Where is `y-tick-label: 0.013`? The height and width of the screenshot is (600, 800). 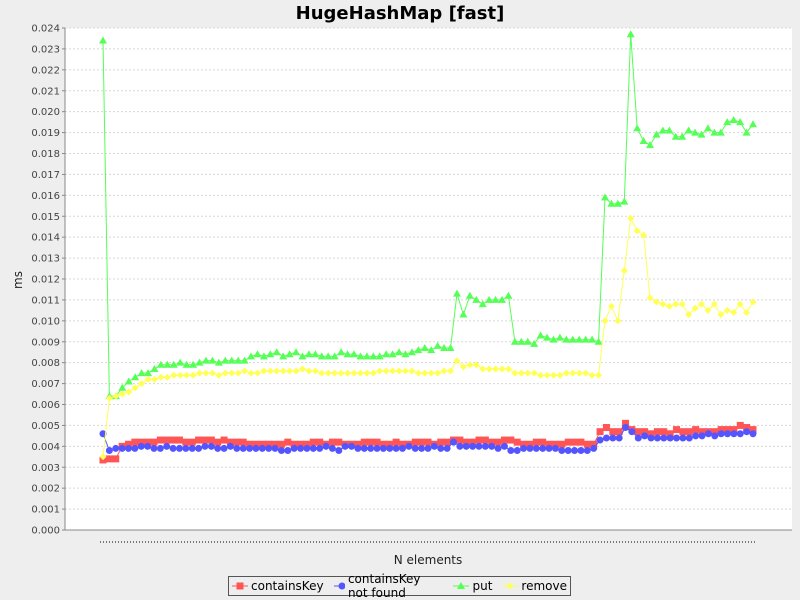
y-tick-label: 0.013 is located at coordinates (45, 259).